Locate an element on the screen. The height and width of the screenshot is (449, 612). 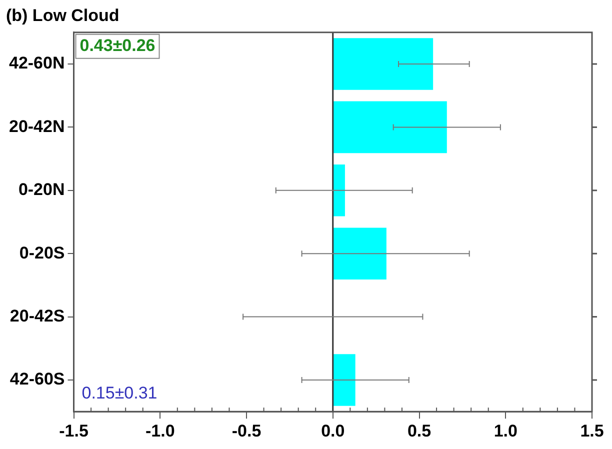
y-tick-label: 20-42N is located at coordinates (36, 126).